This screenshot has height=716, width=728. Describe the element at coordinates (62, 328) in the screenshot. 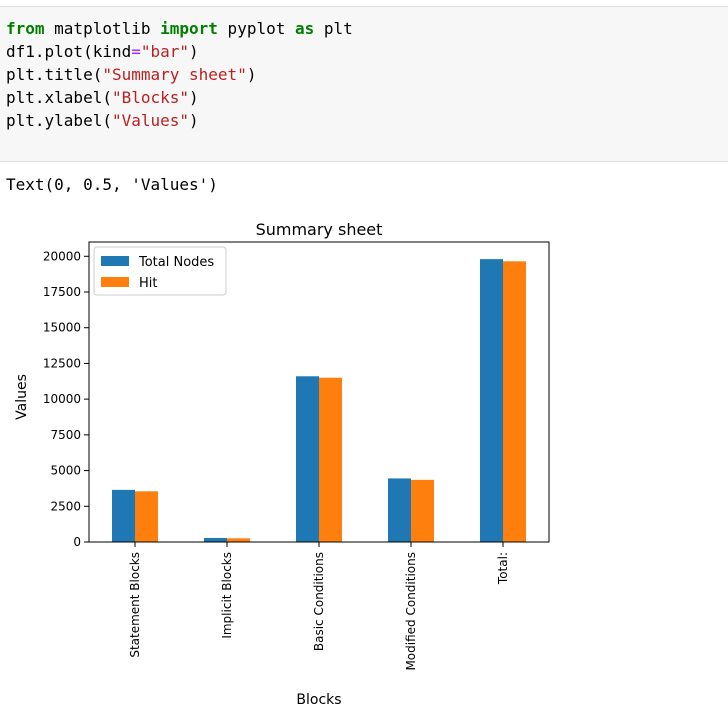

I see `y-tick-label: 15000` at that location.